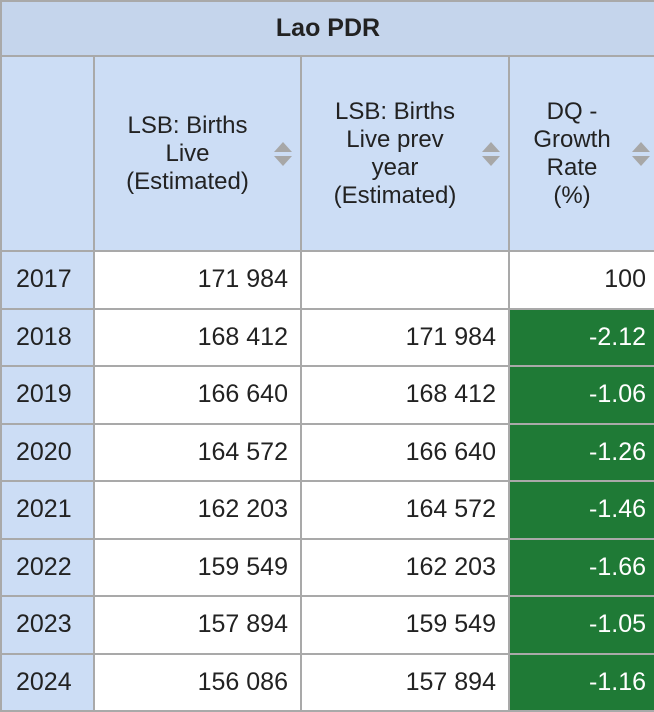  Describe the element at coordinates (47, 395) in the screenshot. I see `row-year: 2019` at that location.